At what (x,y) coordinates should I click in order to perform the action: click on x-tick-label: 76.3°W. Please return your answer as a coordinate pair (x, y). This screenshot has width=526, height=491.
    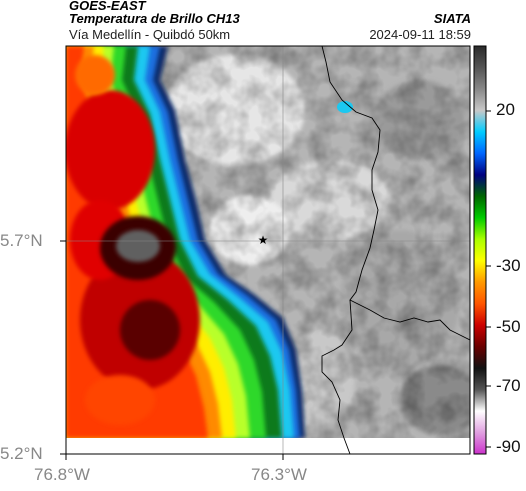
    Looking at the image, I should click on (279, 474).